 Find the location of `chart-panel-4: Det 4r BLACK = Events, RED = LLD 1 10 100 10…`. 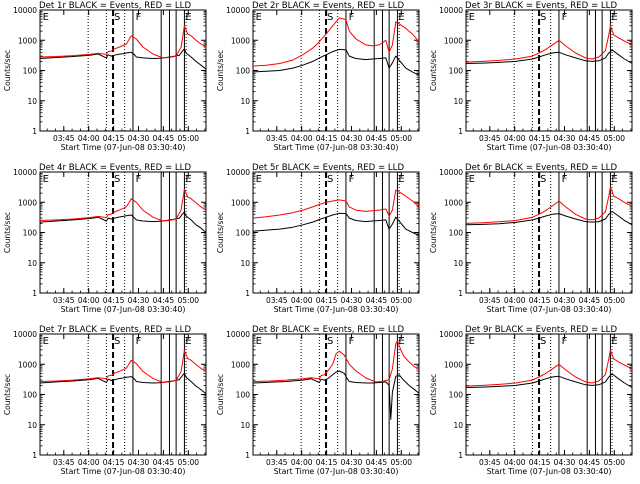

chart-panel-4: Det 4r BLACK = Events, RED = LLD 1 10 100 10… is located at coordinates (105, 238).